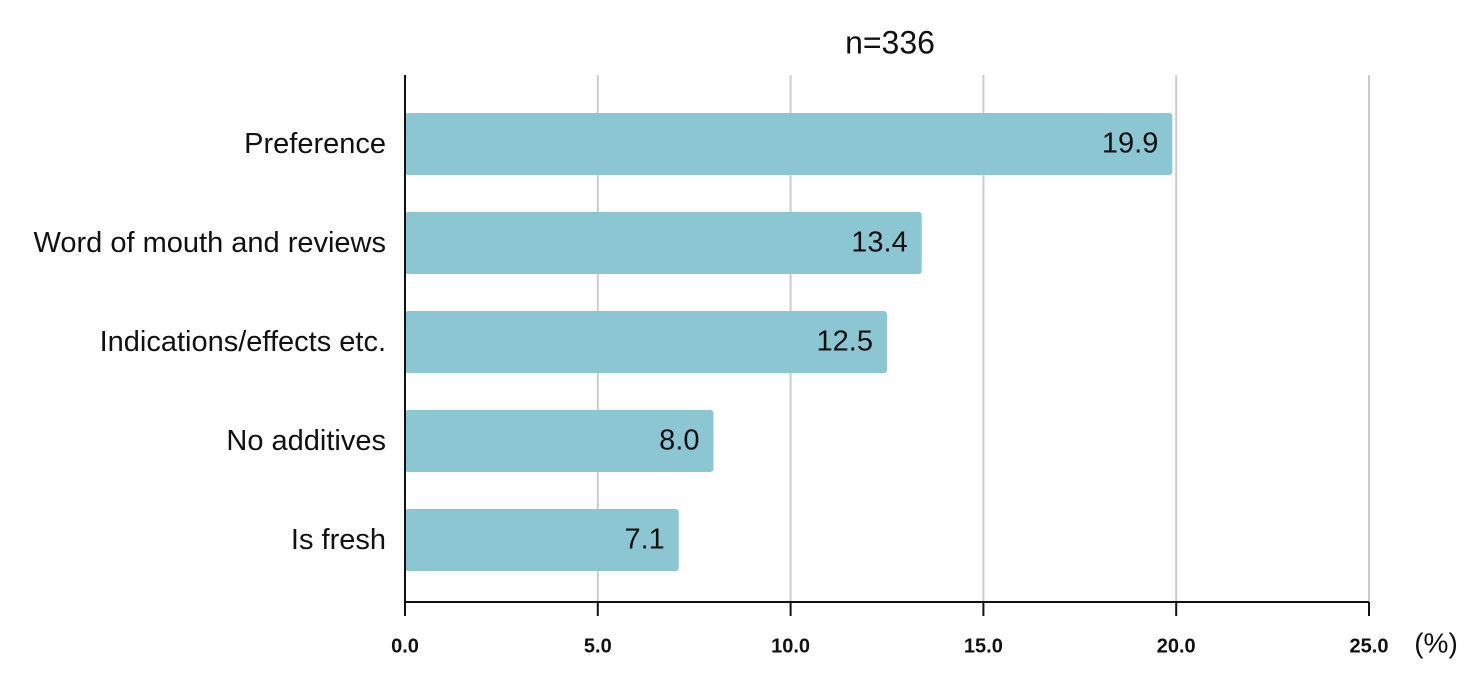  Describe the element at coordinates (306, 441) in the screenshot. I see `y-tick-label: No additives` at that location.